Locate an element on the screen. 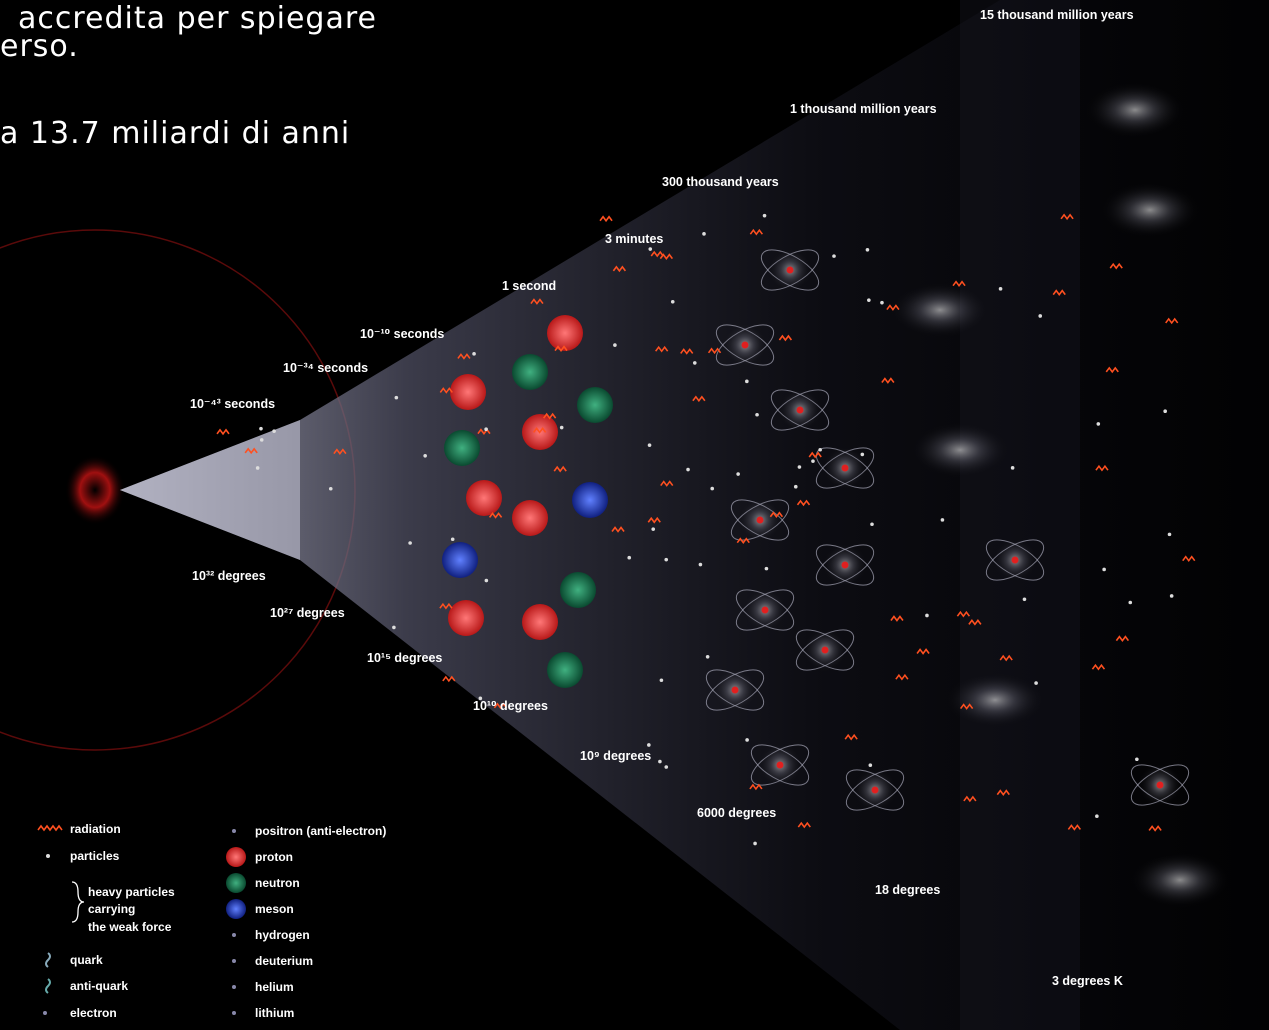 The image size is (1269, 1030). legend-label: meson is located at coordinates (274, 909).